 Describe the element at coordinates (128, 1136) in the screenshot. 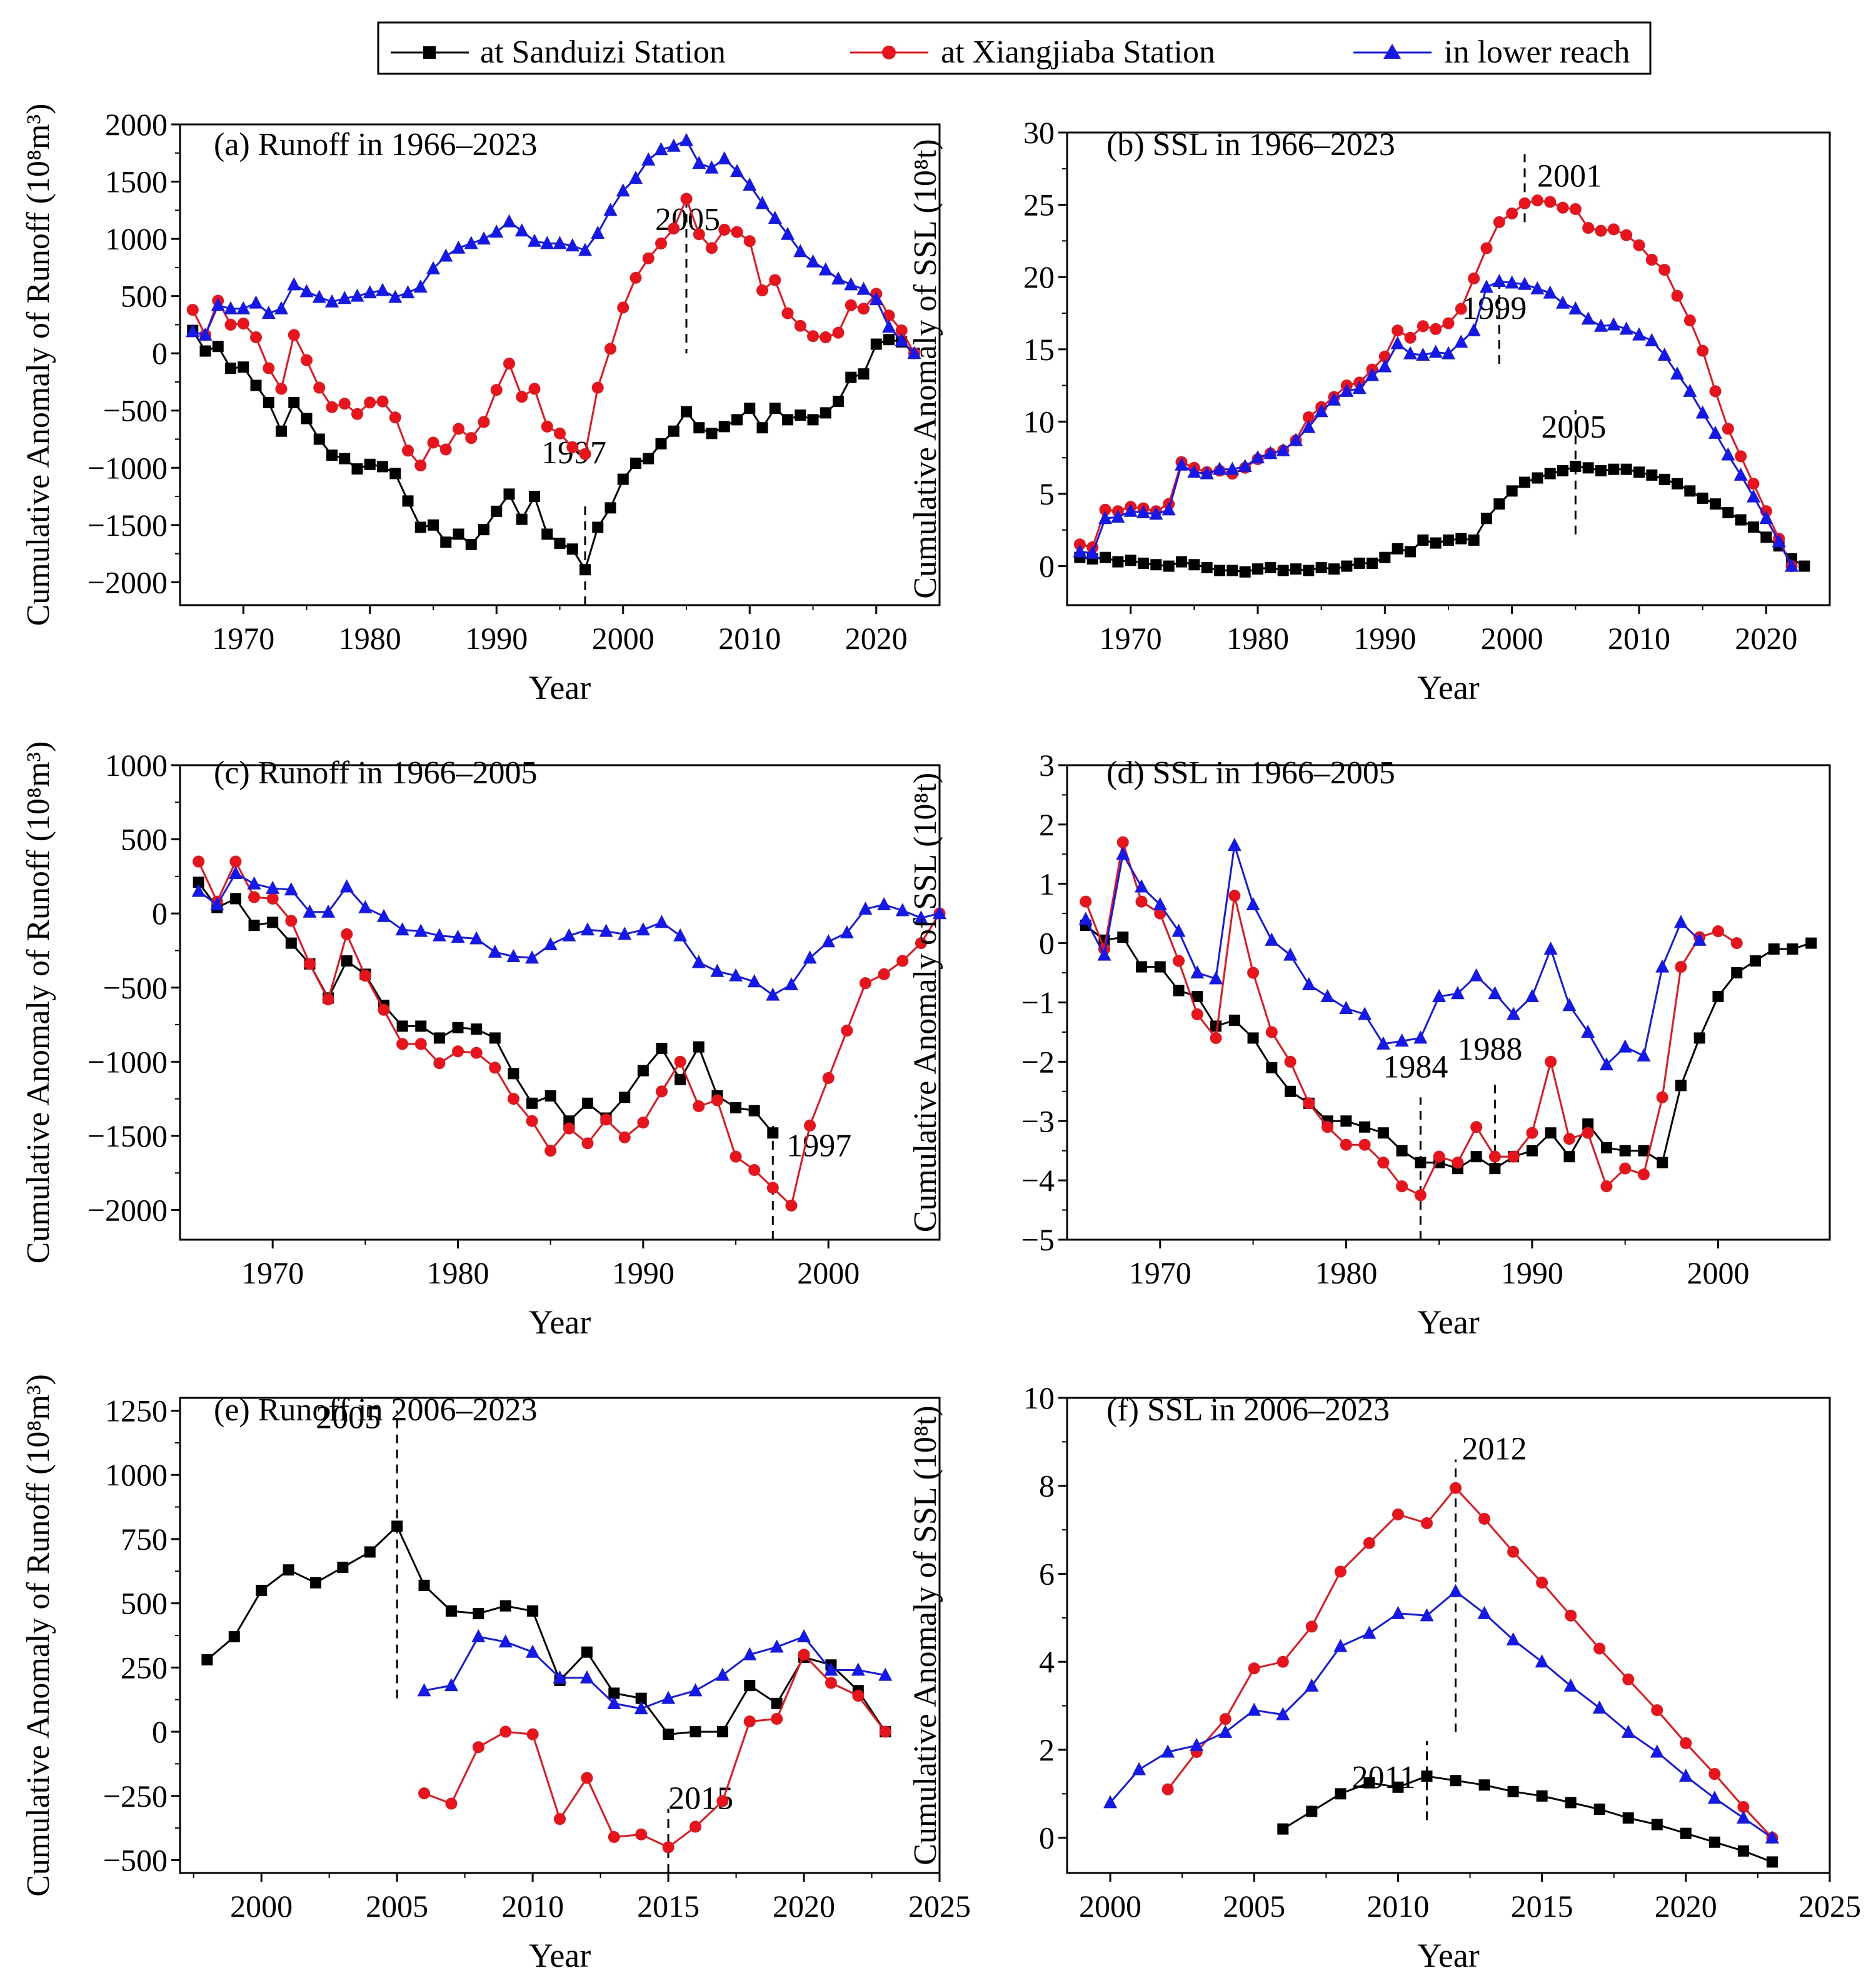

I see `panel-c-ytick-label: −1500` at that location.